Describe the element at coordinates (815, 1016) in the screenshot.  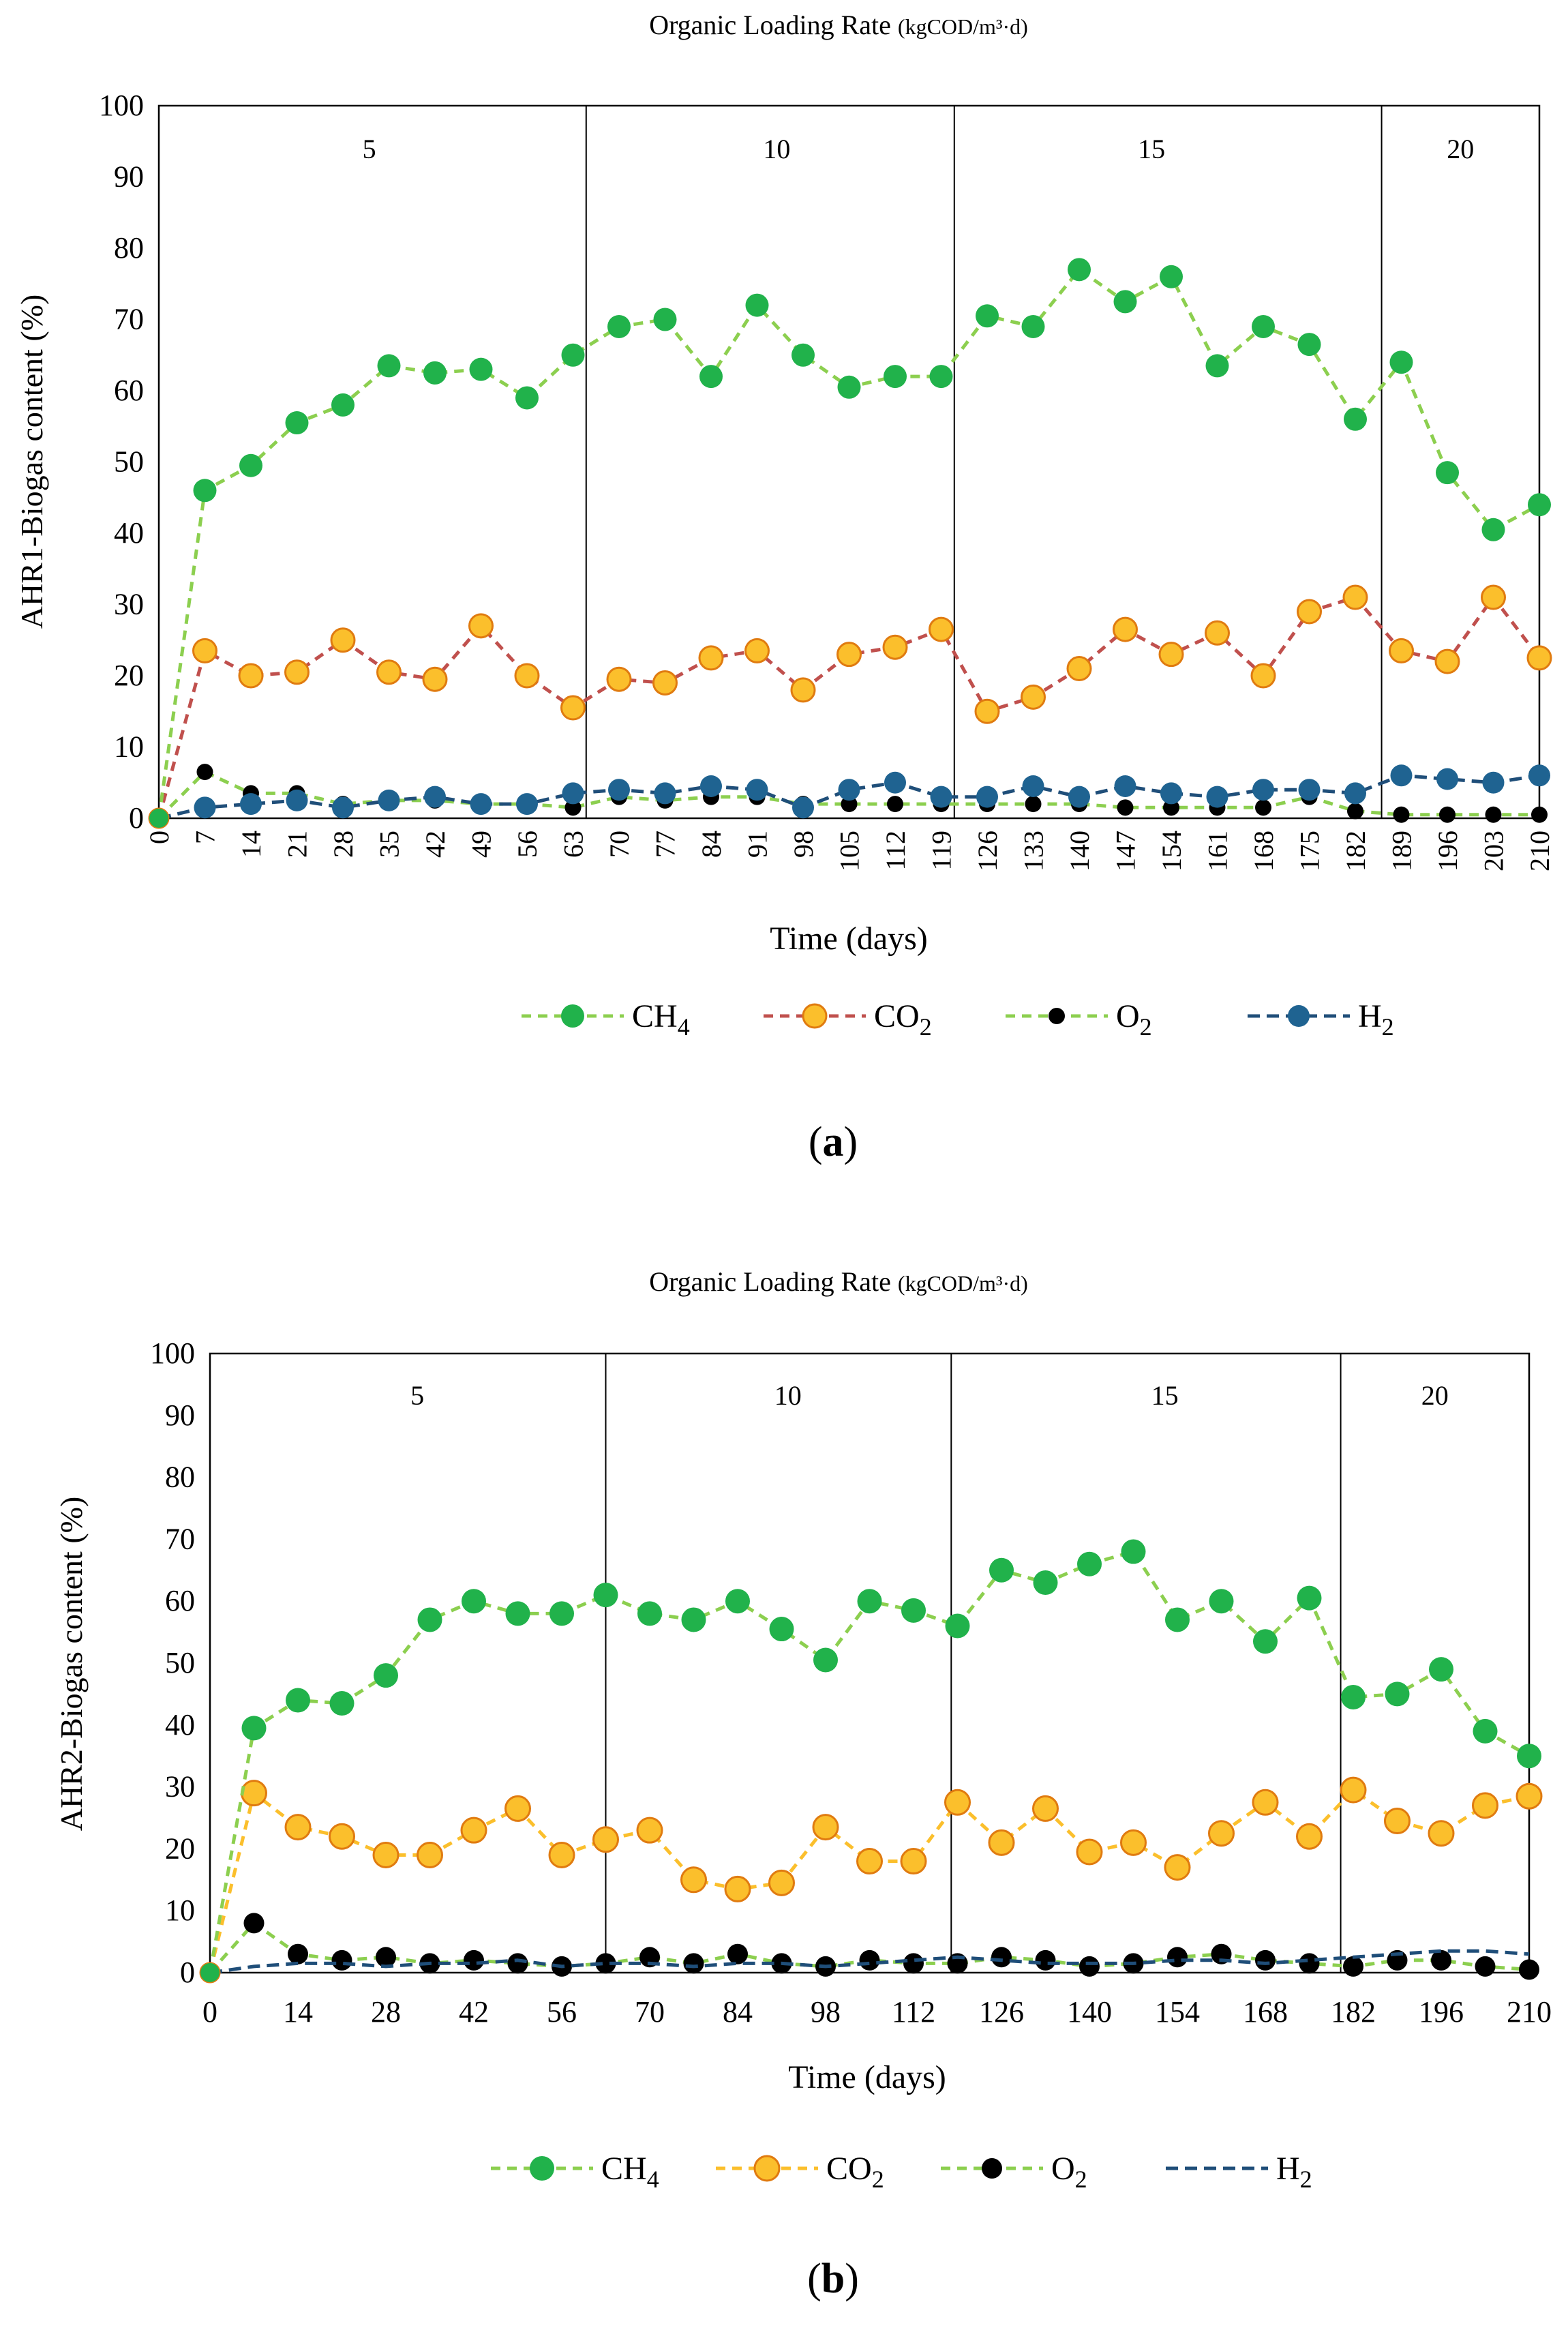
I see `chart-a-legend-co2-marker` at that location.